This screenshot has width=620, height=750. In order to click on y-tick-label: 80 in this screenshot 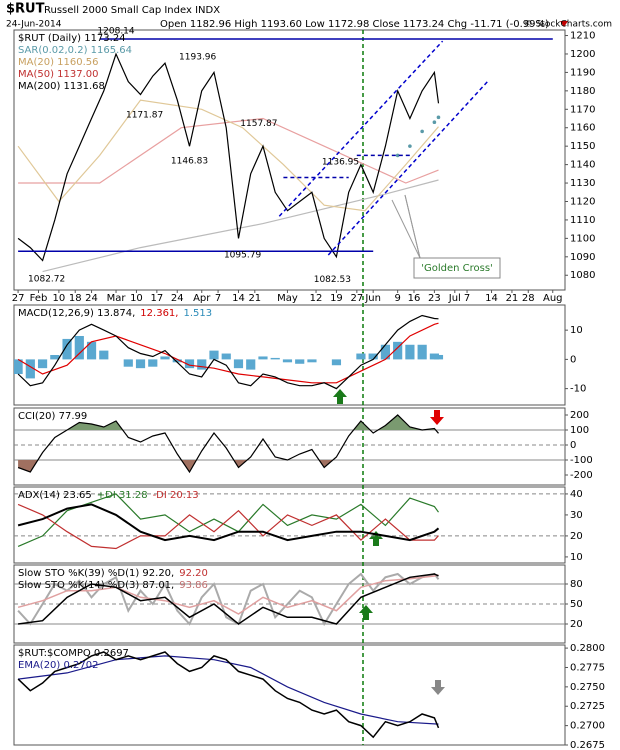, I will do `click(576, 584)`.